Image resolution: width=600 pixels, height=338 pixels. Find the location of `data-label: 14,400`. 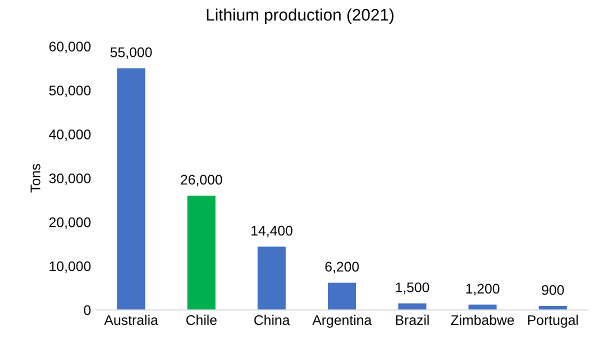

data-label: 14,400 is located at coordinates (272, 232).